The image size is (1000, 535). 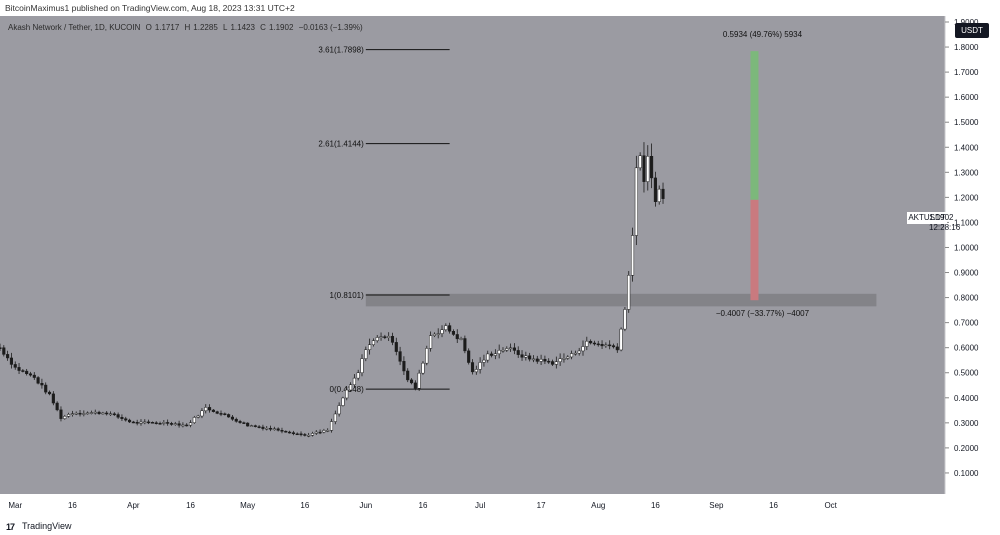 I want to click on x-tick-label: May, so click(x=247, y=505).